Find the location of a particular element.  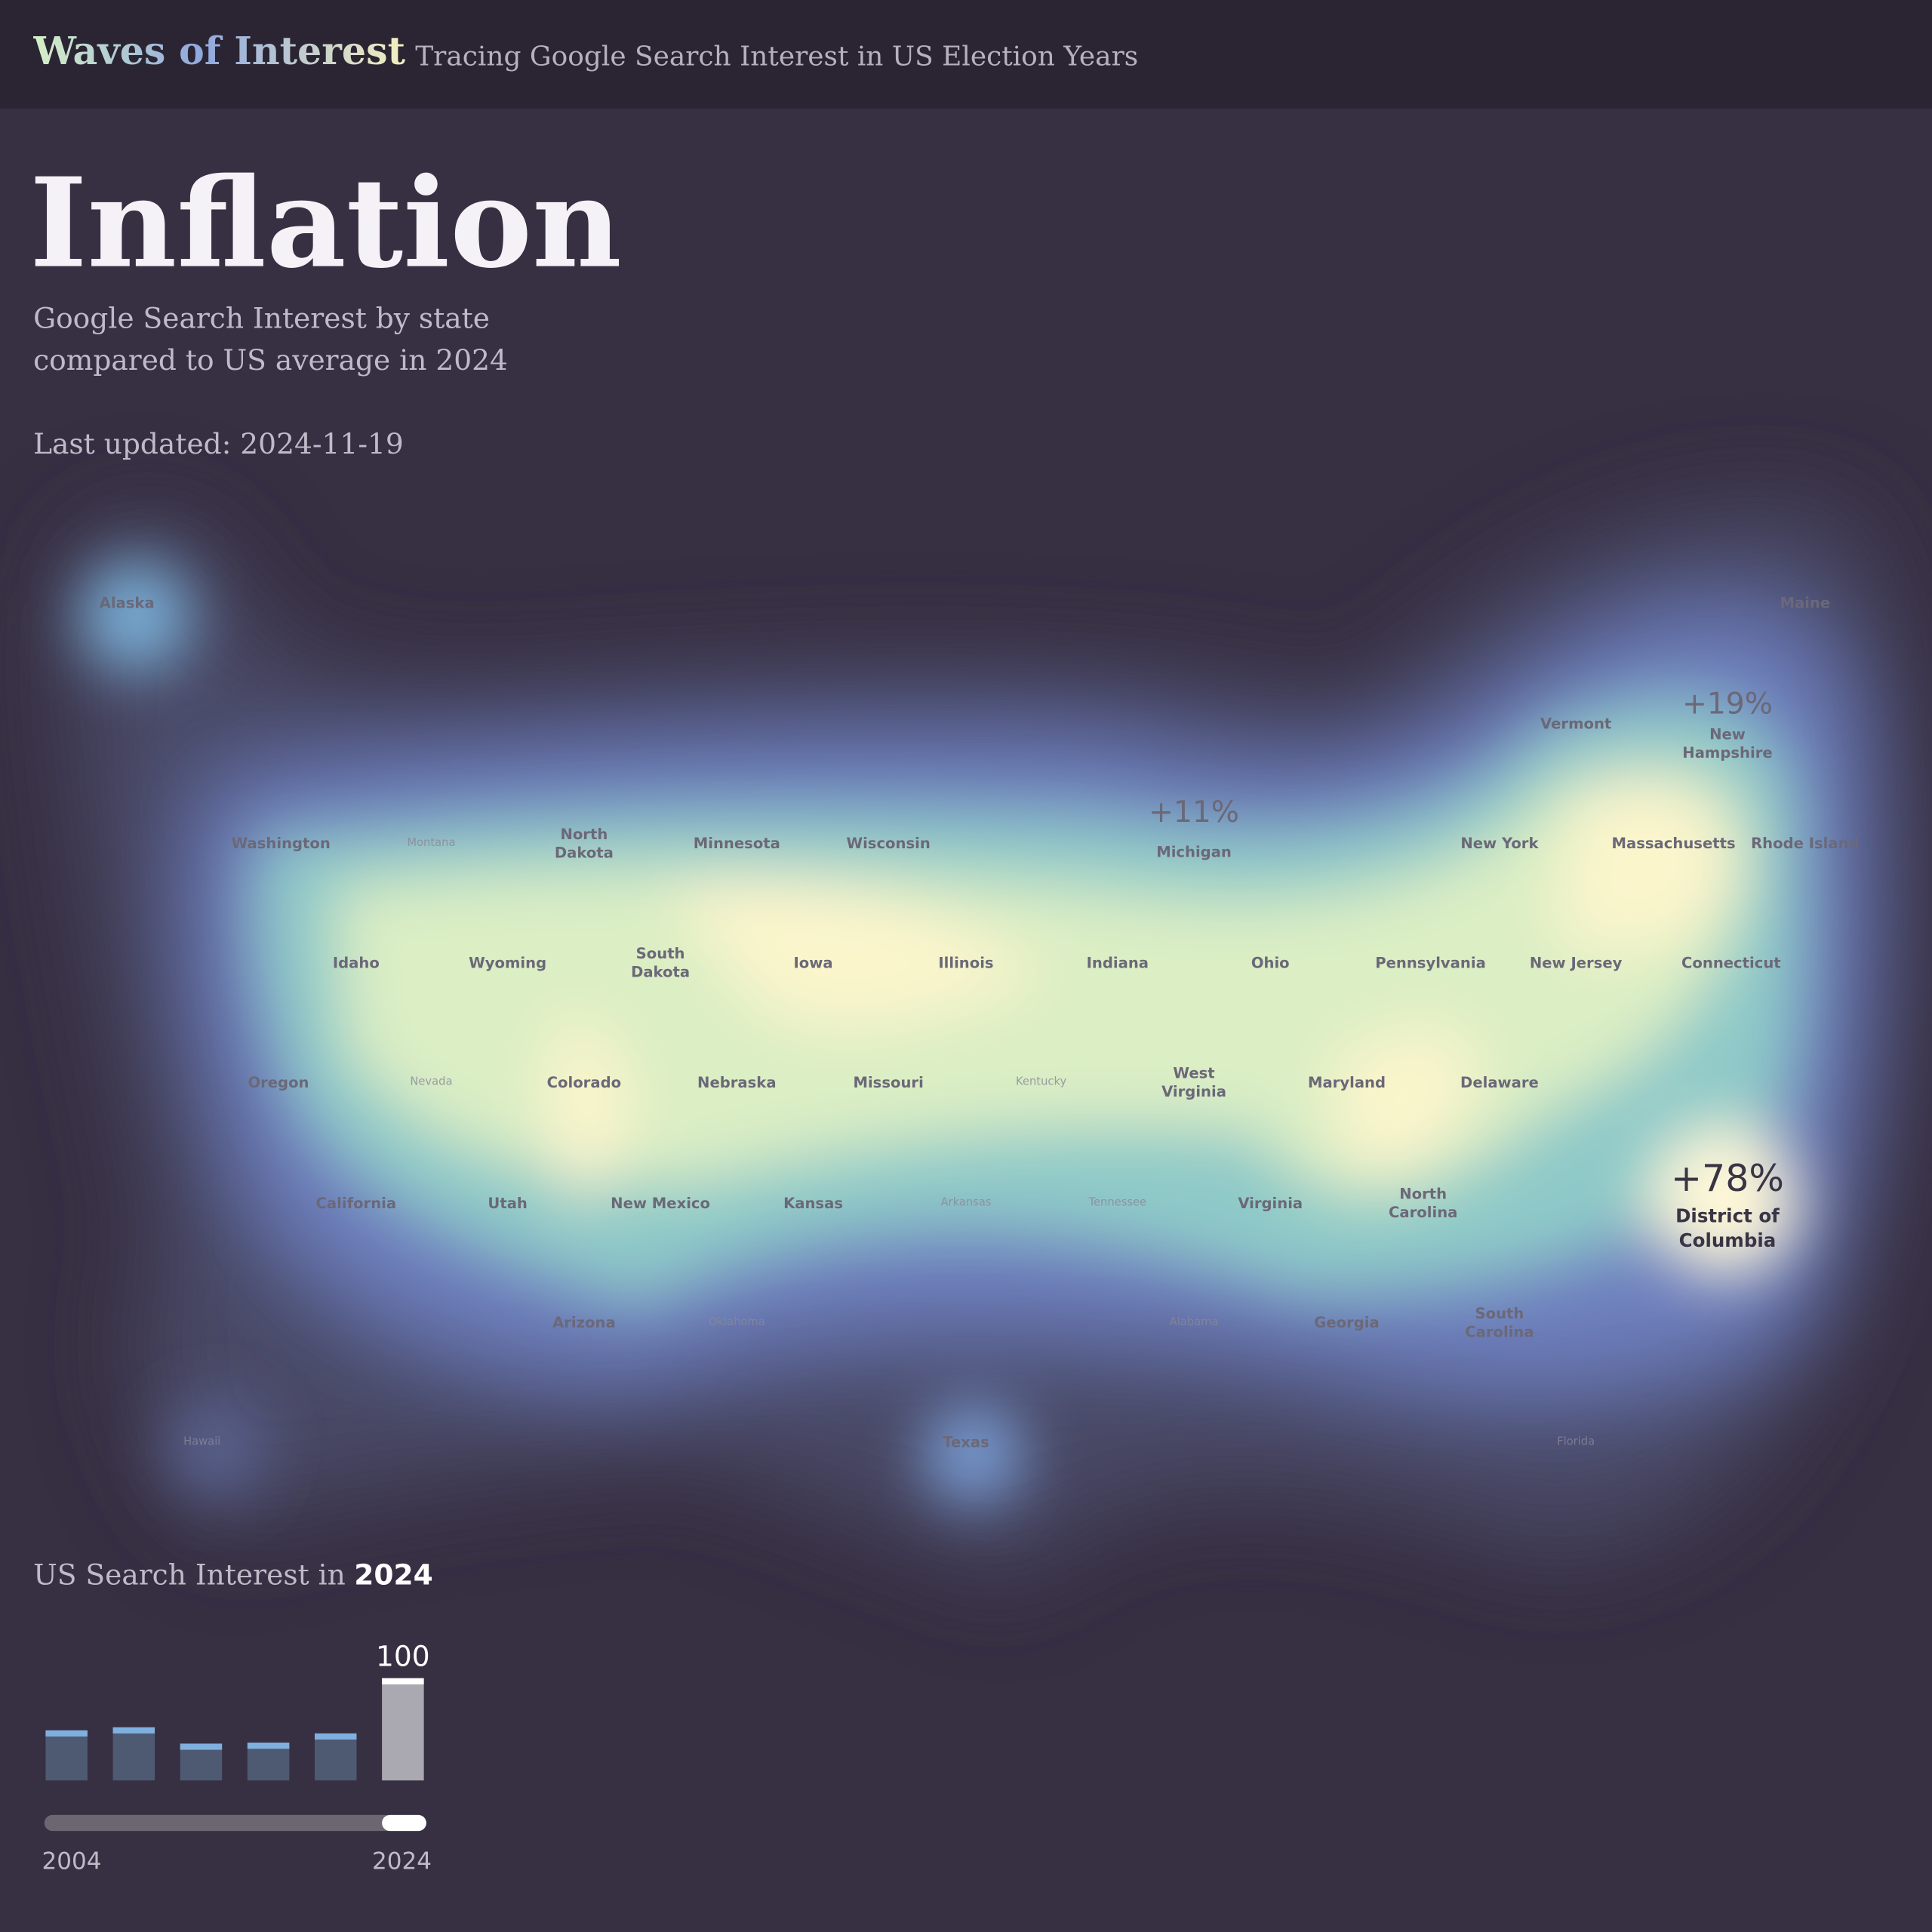

state-label: Montana is located at coordinates (431, 843).